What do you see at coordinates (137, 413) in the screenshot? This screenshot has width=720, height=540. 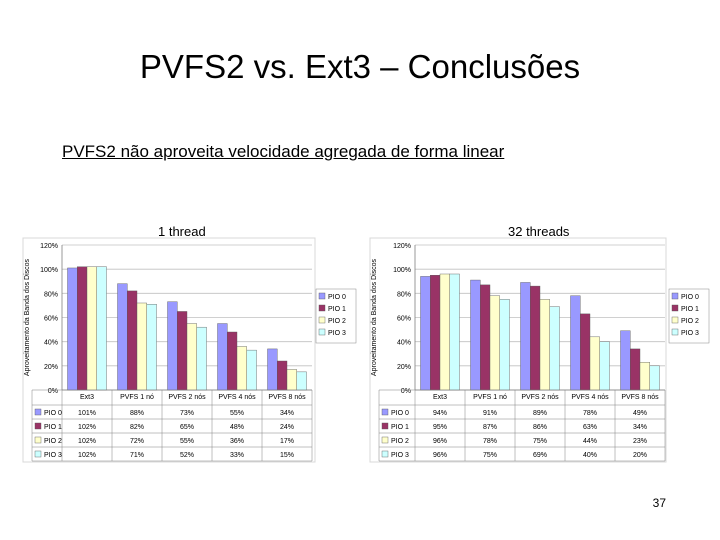 I see `data-label: 88%` at bounding box center [137, 413].